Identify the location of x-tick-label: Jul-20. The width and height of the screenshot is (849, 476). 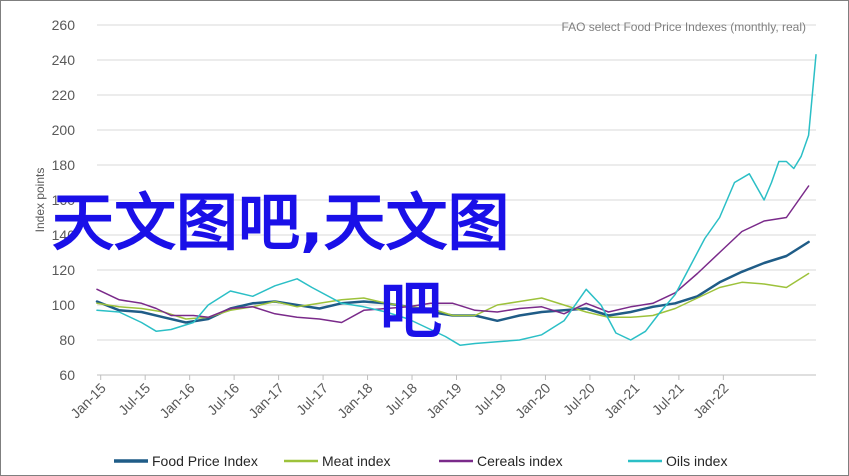
(579, 399).